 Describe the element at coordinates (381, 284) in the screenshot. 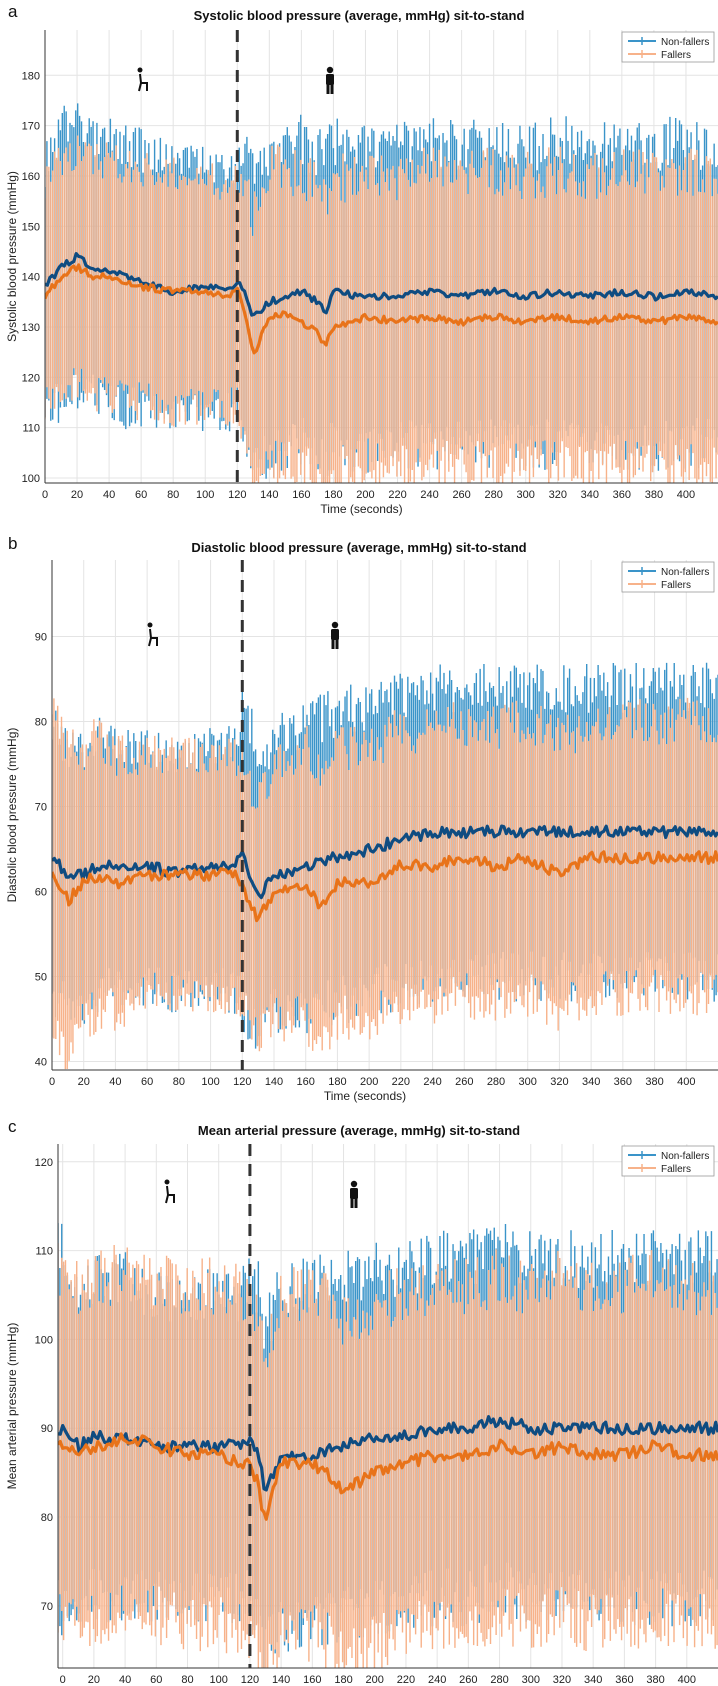

I see `mean-line-non-fallers` at that location.